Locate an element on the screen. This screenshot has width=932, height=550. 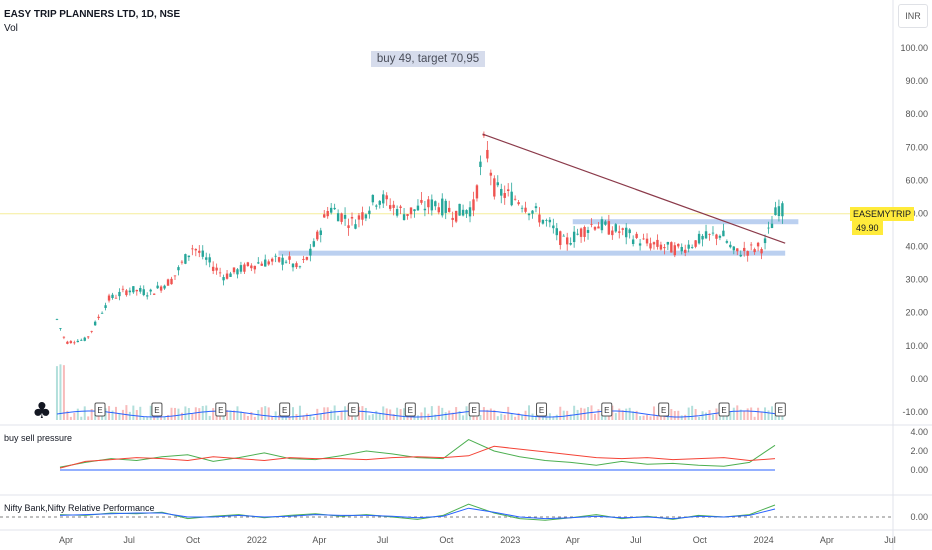
currency-button: INR is located at coordinates (913, 16).